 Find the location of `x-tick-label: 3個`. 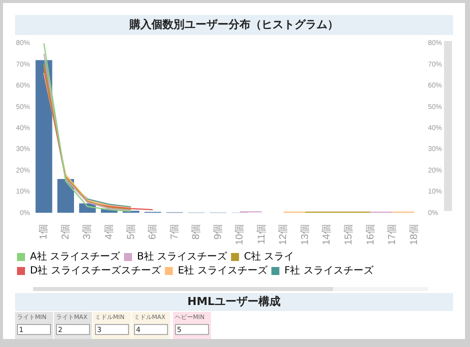

x-tick-label: 3個 is located at coordinates (88, 232).